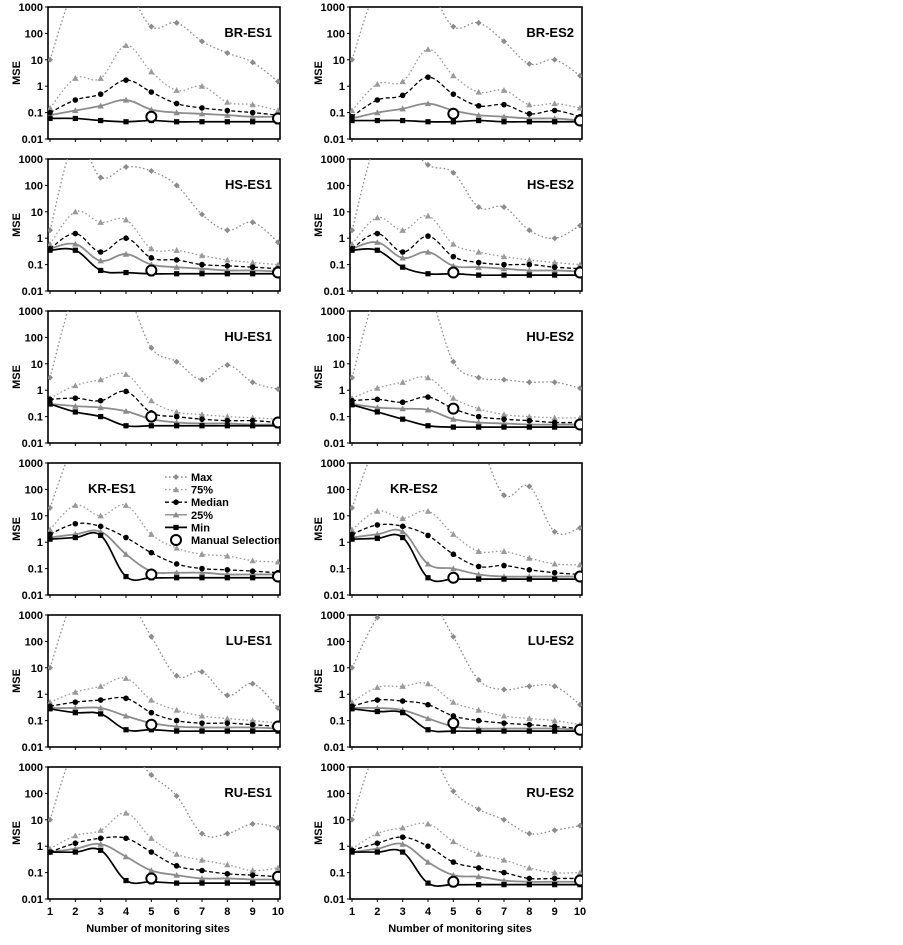 The height and width of the screenshot is (945, 903). What do you see at coordinates (200, 528) in the screenshot?
I see `legend-label-min: Min` at bounding box center [200, 528].